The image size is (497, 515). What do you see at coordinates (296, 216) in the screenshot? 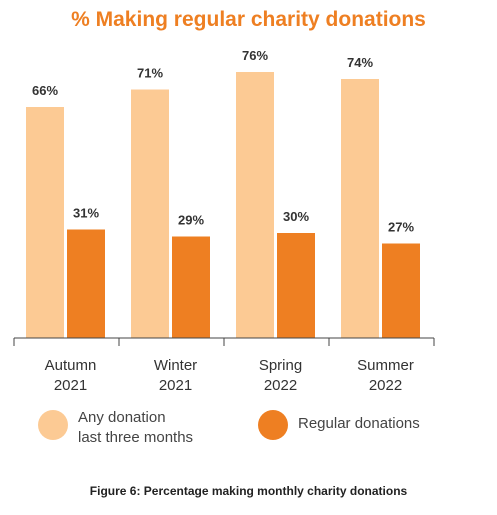
I see `data-label: 30%` at bounding box center [296, 216].